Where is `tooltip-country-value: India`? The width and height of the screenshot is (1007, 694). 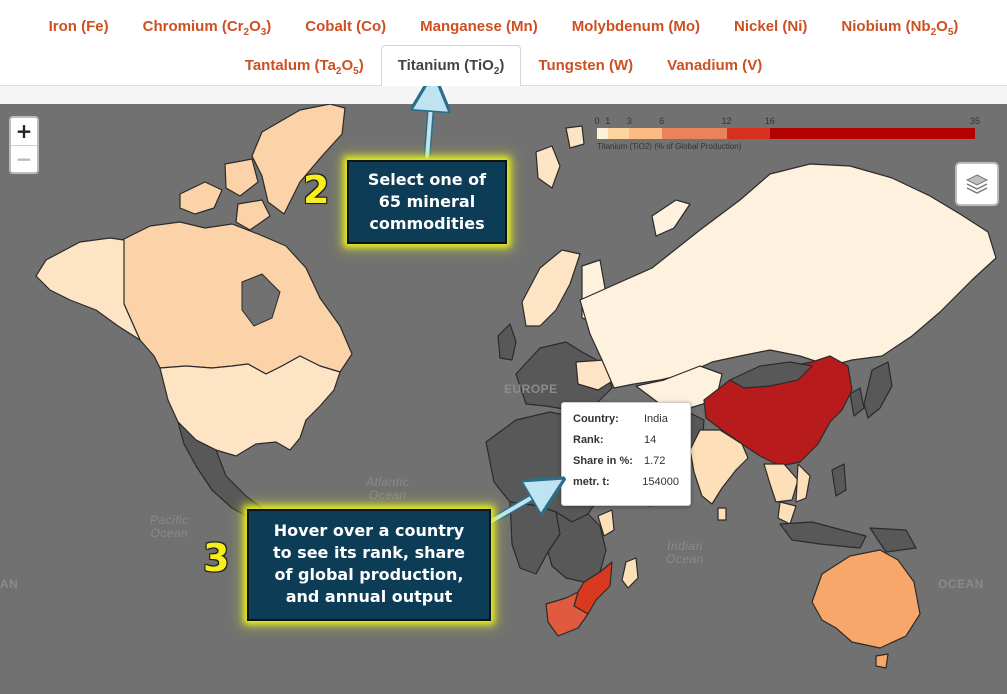
tooltip-country-value: India is located at coordinates (656, 419).